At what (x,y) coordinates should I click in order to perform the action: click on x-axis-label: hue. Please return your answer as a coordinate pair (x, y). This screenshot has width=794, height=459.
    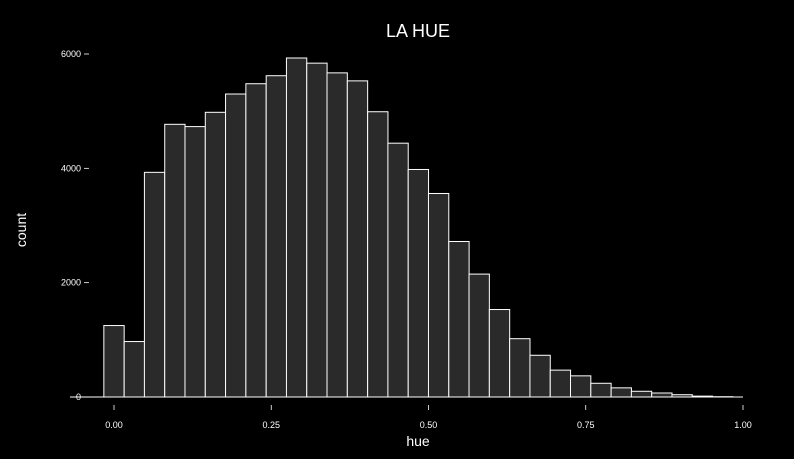
    Looking at the image, I should click on (418, 441).